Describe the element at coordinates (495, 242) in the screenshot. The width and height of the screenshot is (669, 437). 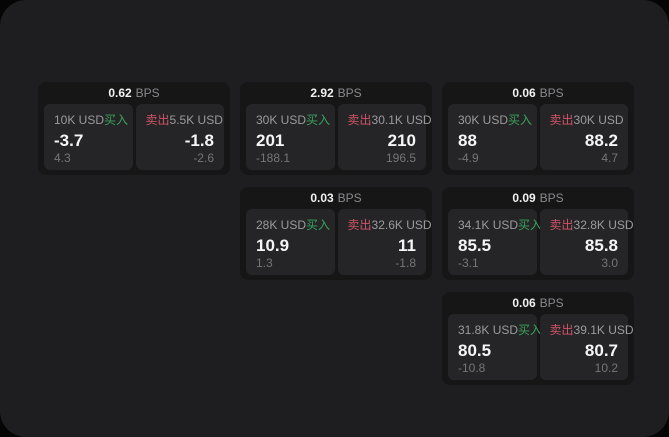
I see `buy-panel: 34.1K USD 买入 85.5 -3.1` at that location.